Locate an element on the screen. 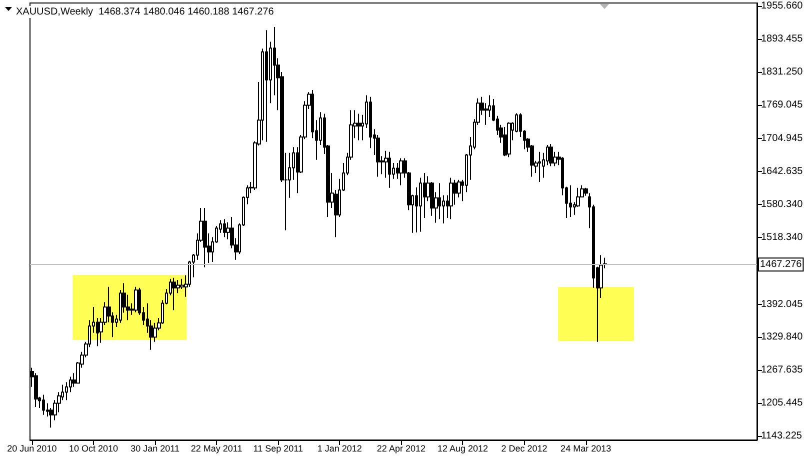 Image resolution: width=808 pixels, height=459 pixels. x-tick-label: 30 Jan 2011 is located at coordinates (155, 449).